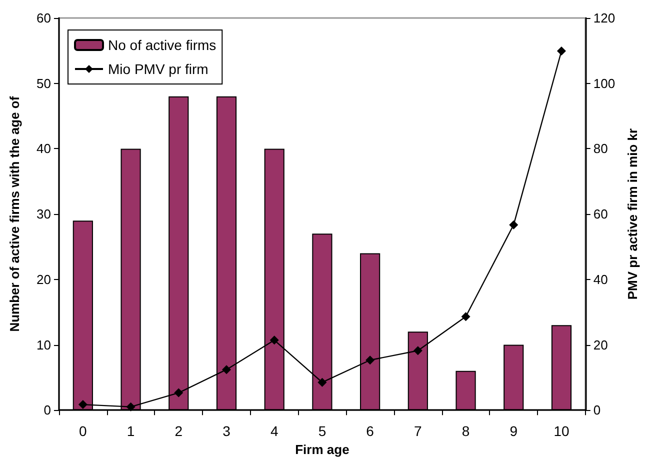  Describe the element at coordinates (514, 431) in the screenshot. I see `x-tick-label: 9` at that location.